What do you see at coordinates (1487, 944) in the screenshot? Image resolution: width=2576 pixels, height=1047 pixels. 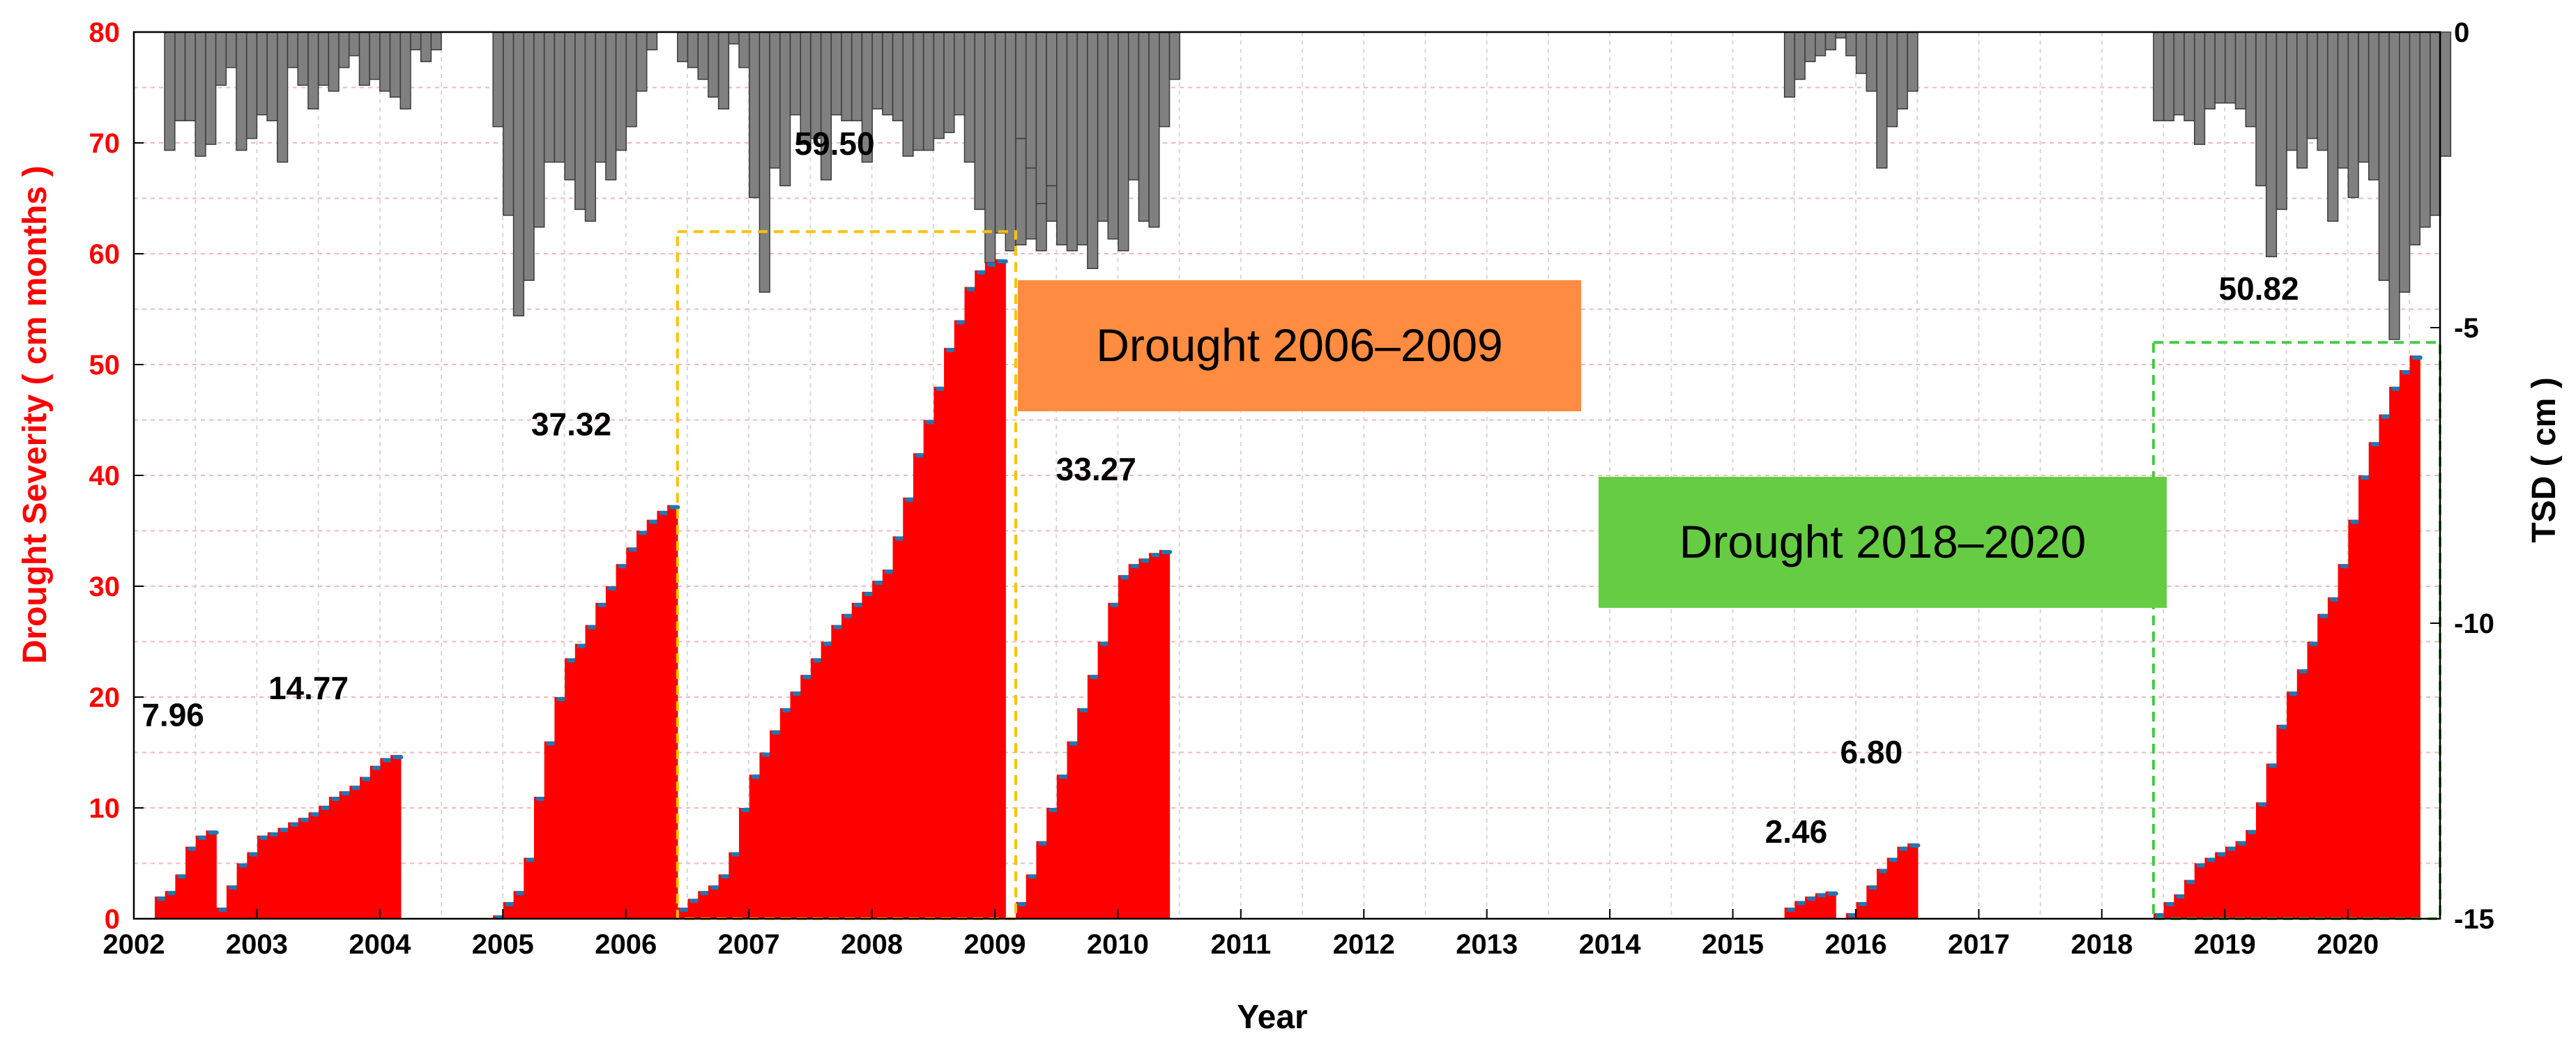 I see `x-tick-label: 2013` at bounding box center [1487, 944].